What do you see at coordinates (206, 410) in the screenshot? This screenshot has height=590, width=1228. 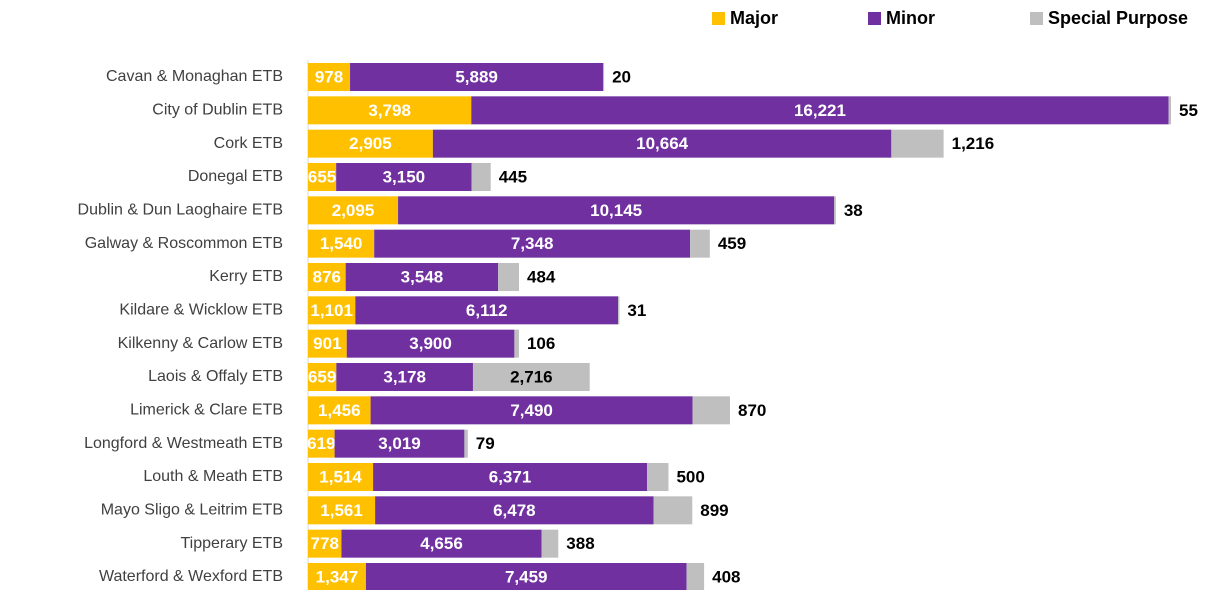 I see `category-label: Limerick & Clare ETB` at bounding box center [206, 410].